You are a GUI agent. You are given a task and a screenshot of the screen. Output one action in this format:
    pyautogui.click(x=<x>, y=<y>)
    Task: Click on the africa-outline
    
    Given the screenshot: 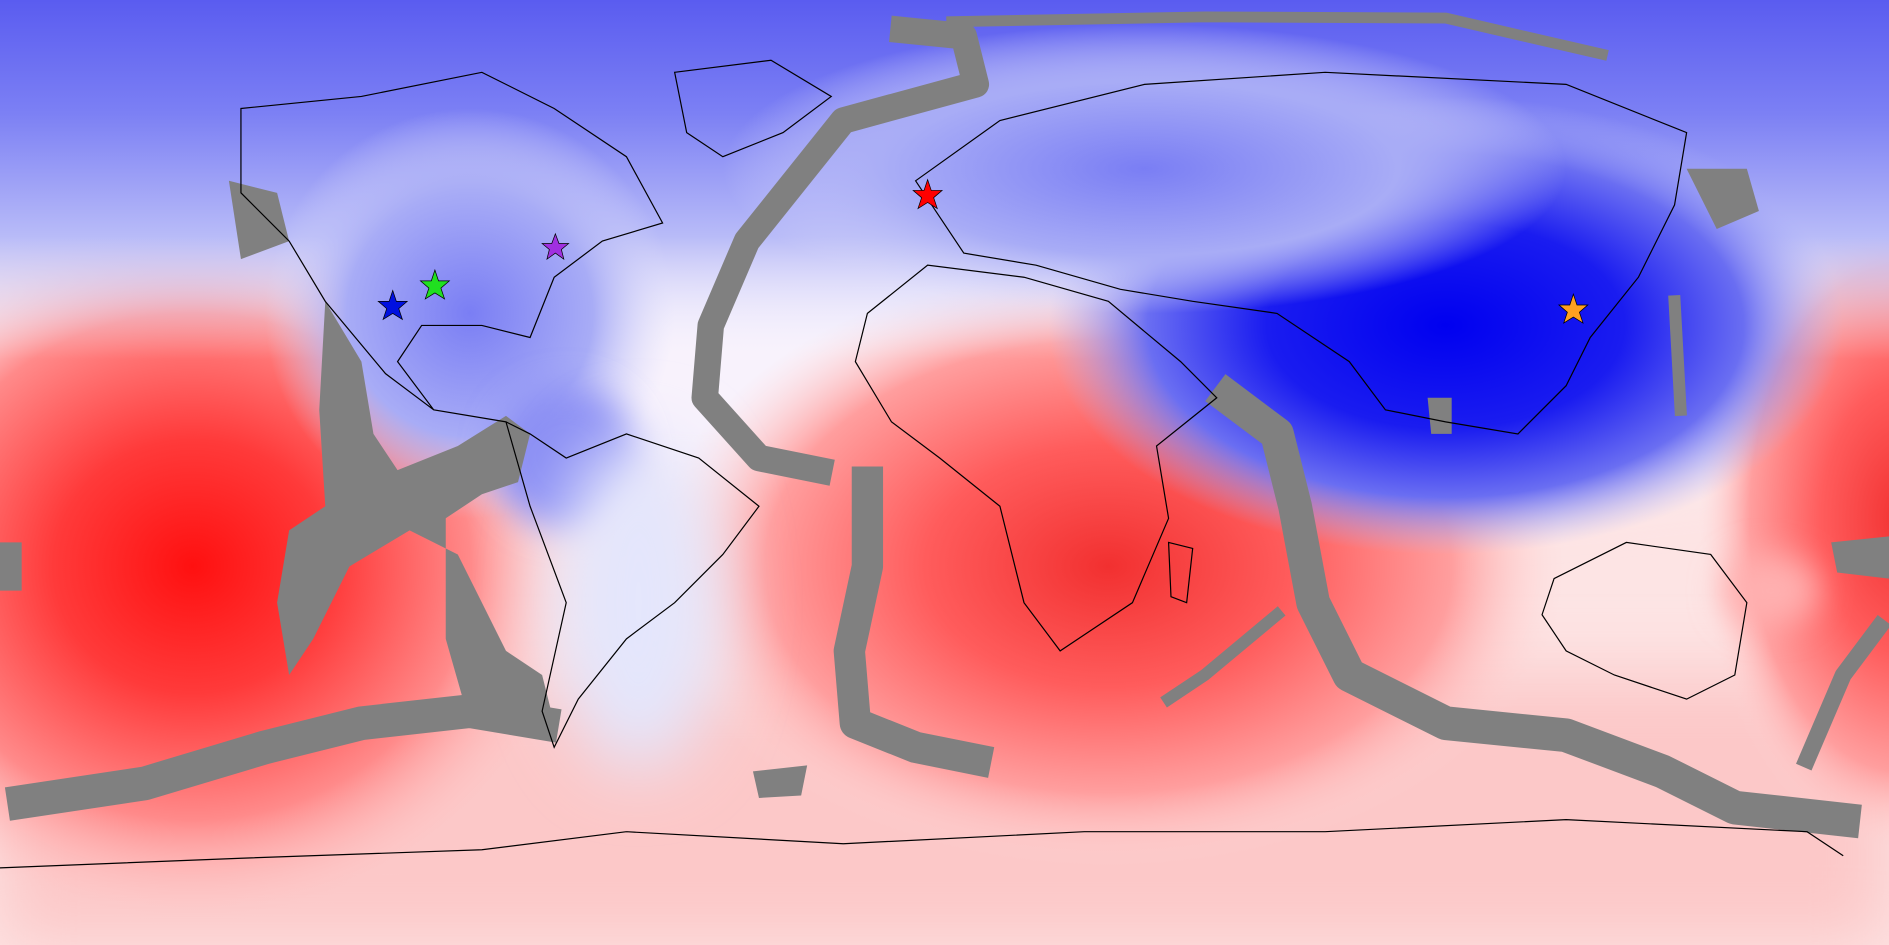 What is the action you would take?
    pyautogui.click(x=1036, y=458)
    